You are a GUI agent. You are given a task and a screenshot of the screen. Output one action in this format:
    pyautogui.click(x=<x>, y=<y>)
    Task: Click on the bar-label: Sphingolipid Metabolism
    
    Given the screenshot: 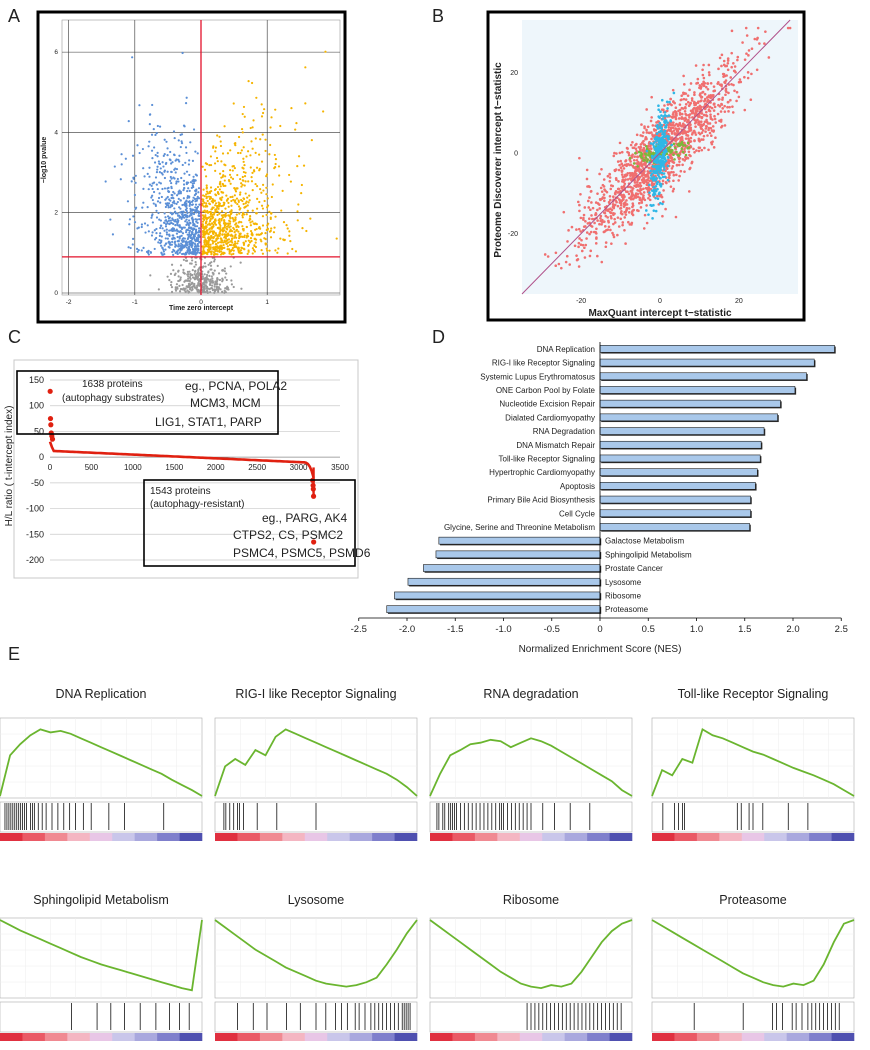 What is the action you would take?
    pyautogui.click(x=648, y=554)
    